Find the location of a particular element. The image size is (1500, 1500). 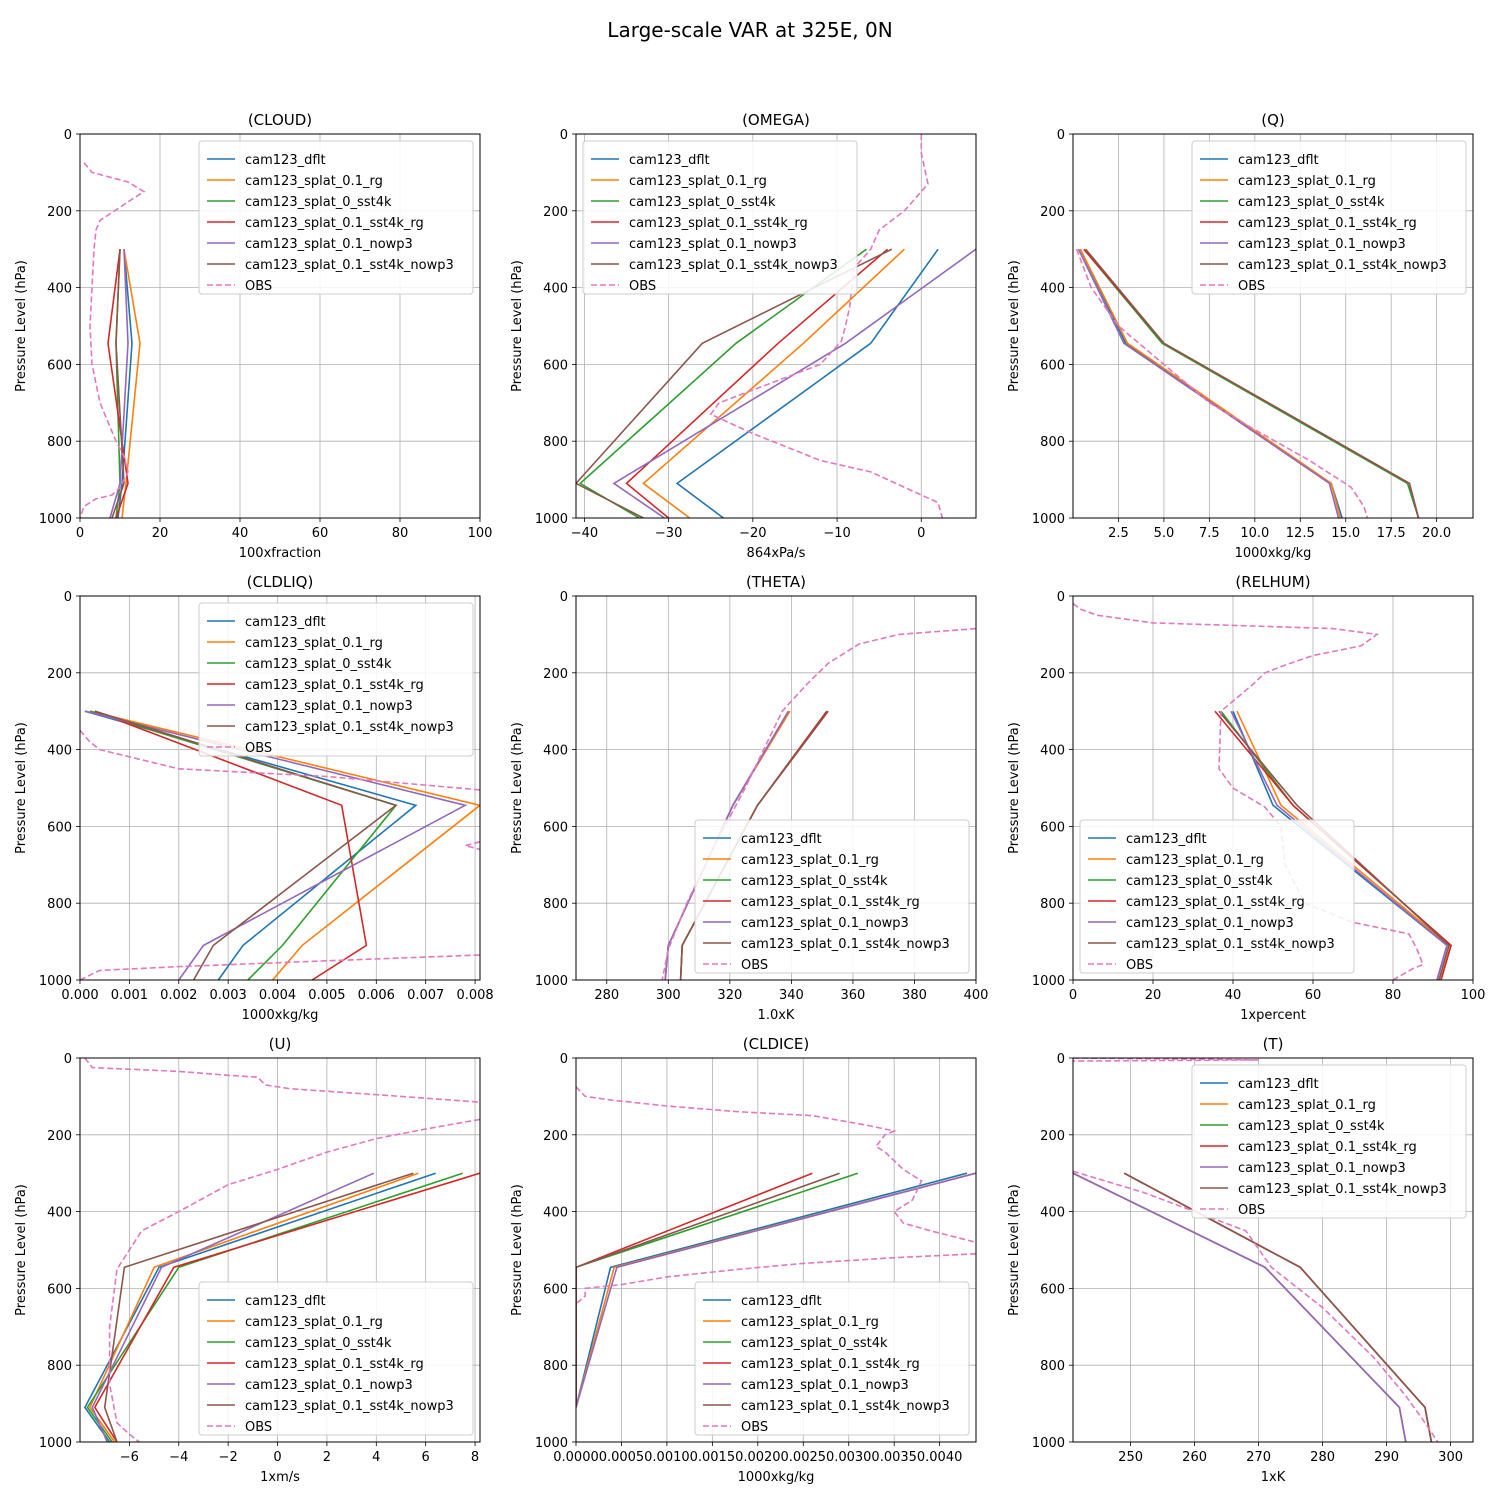

x-axis-label: 1.0xK is located at coordinates (776, 1015).